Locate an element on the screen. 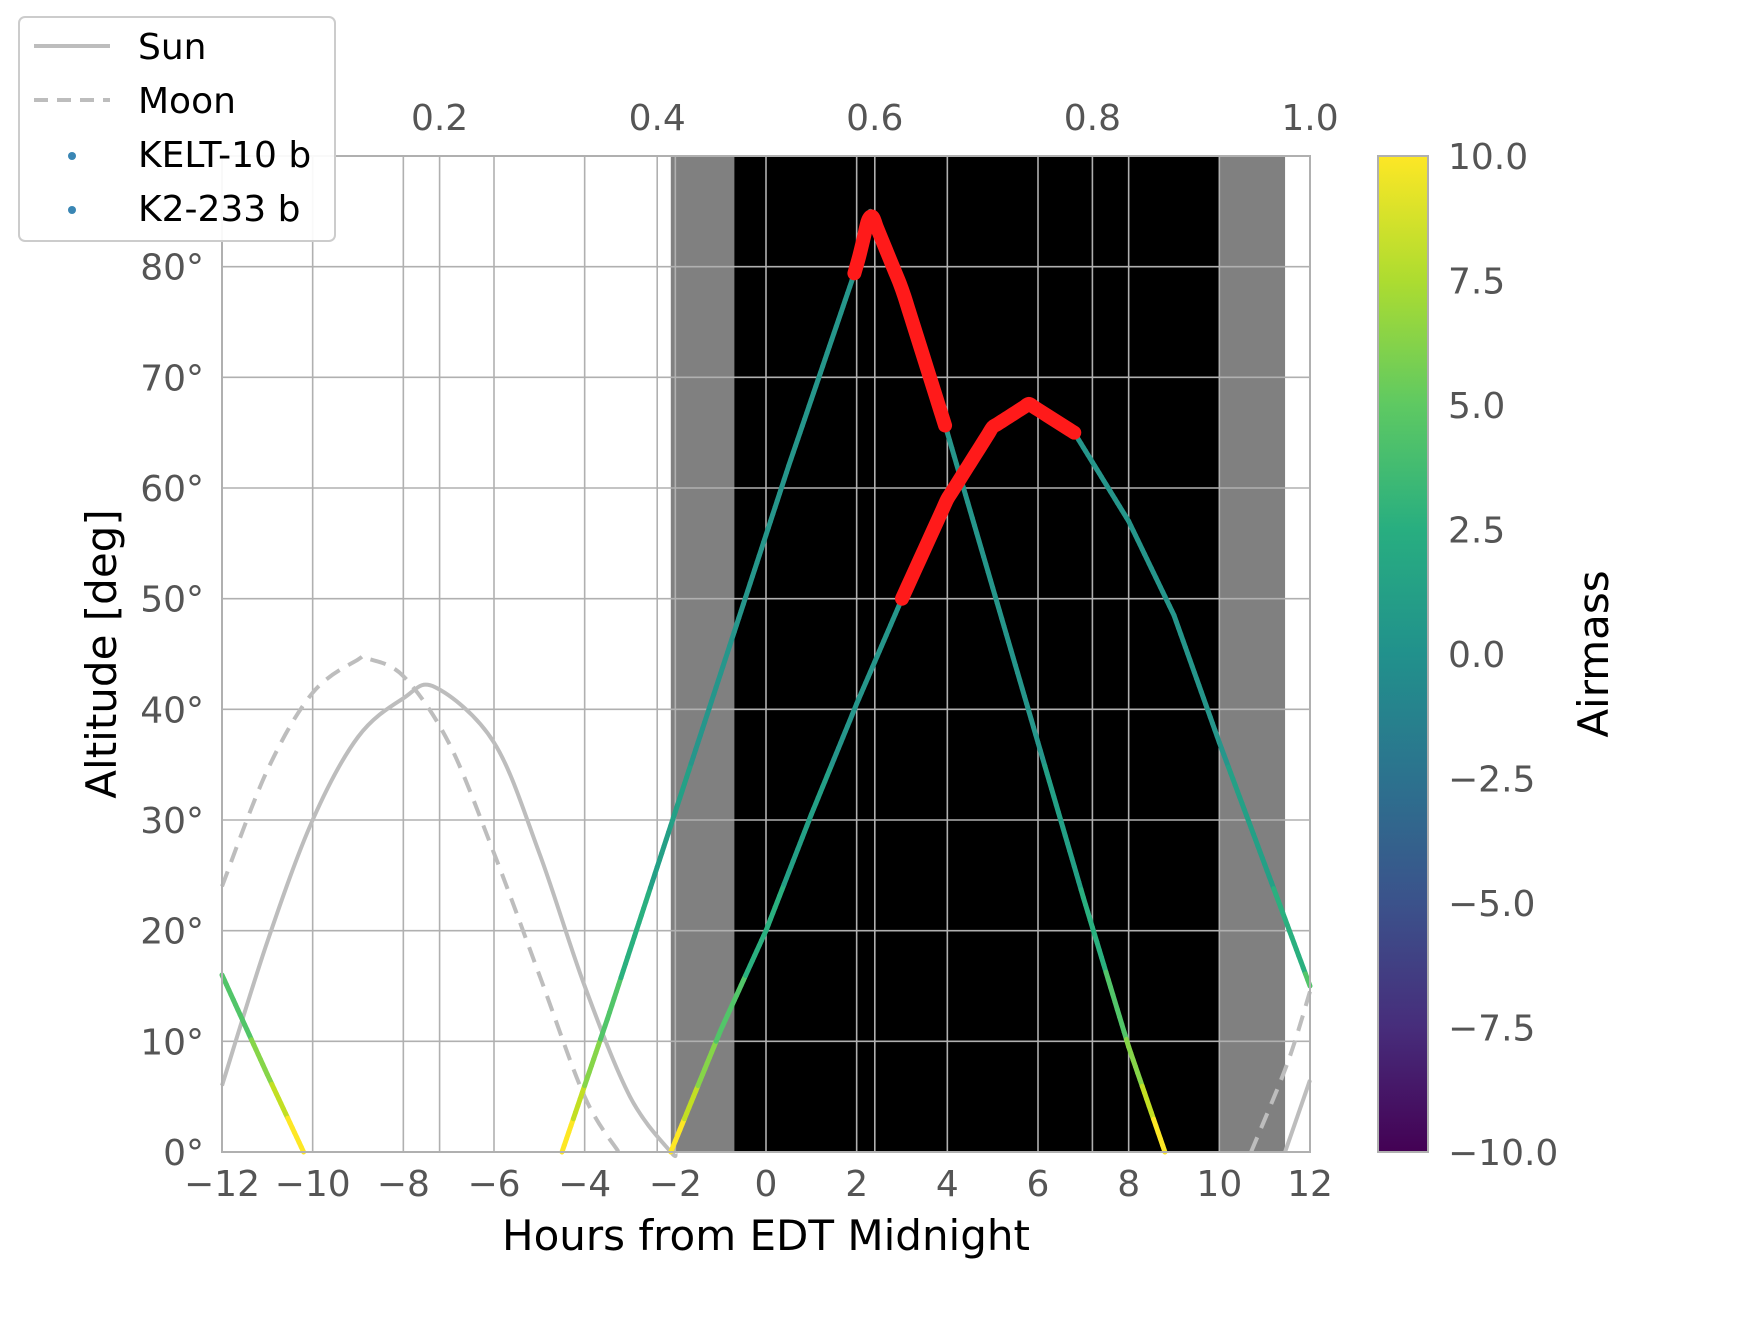  legend: Sun Moon KELT-10 b K2-233 b is located at coordinates (177, 129).